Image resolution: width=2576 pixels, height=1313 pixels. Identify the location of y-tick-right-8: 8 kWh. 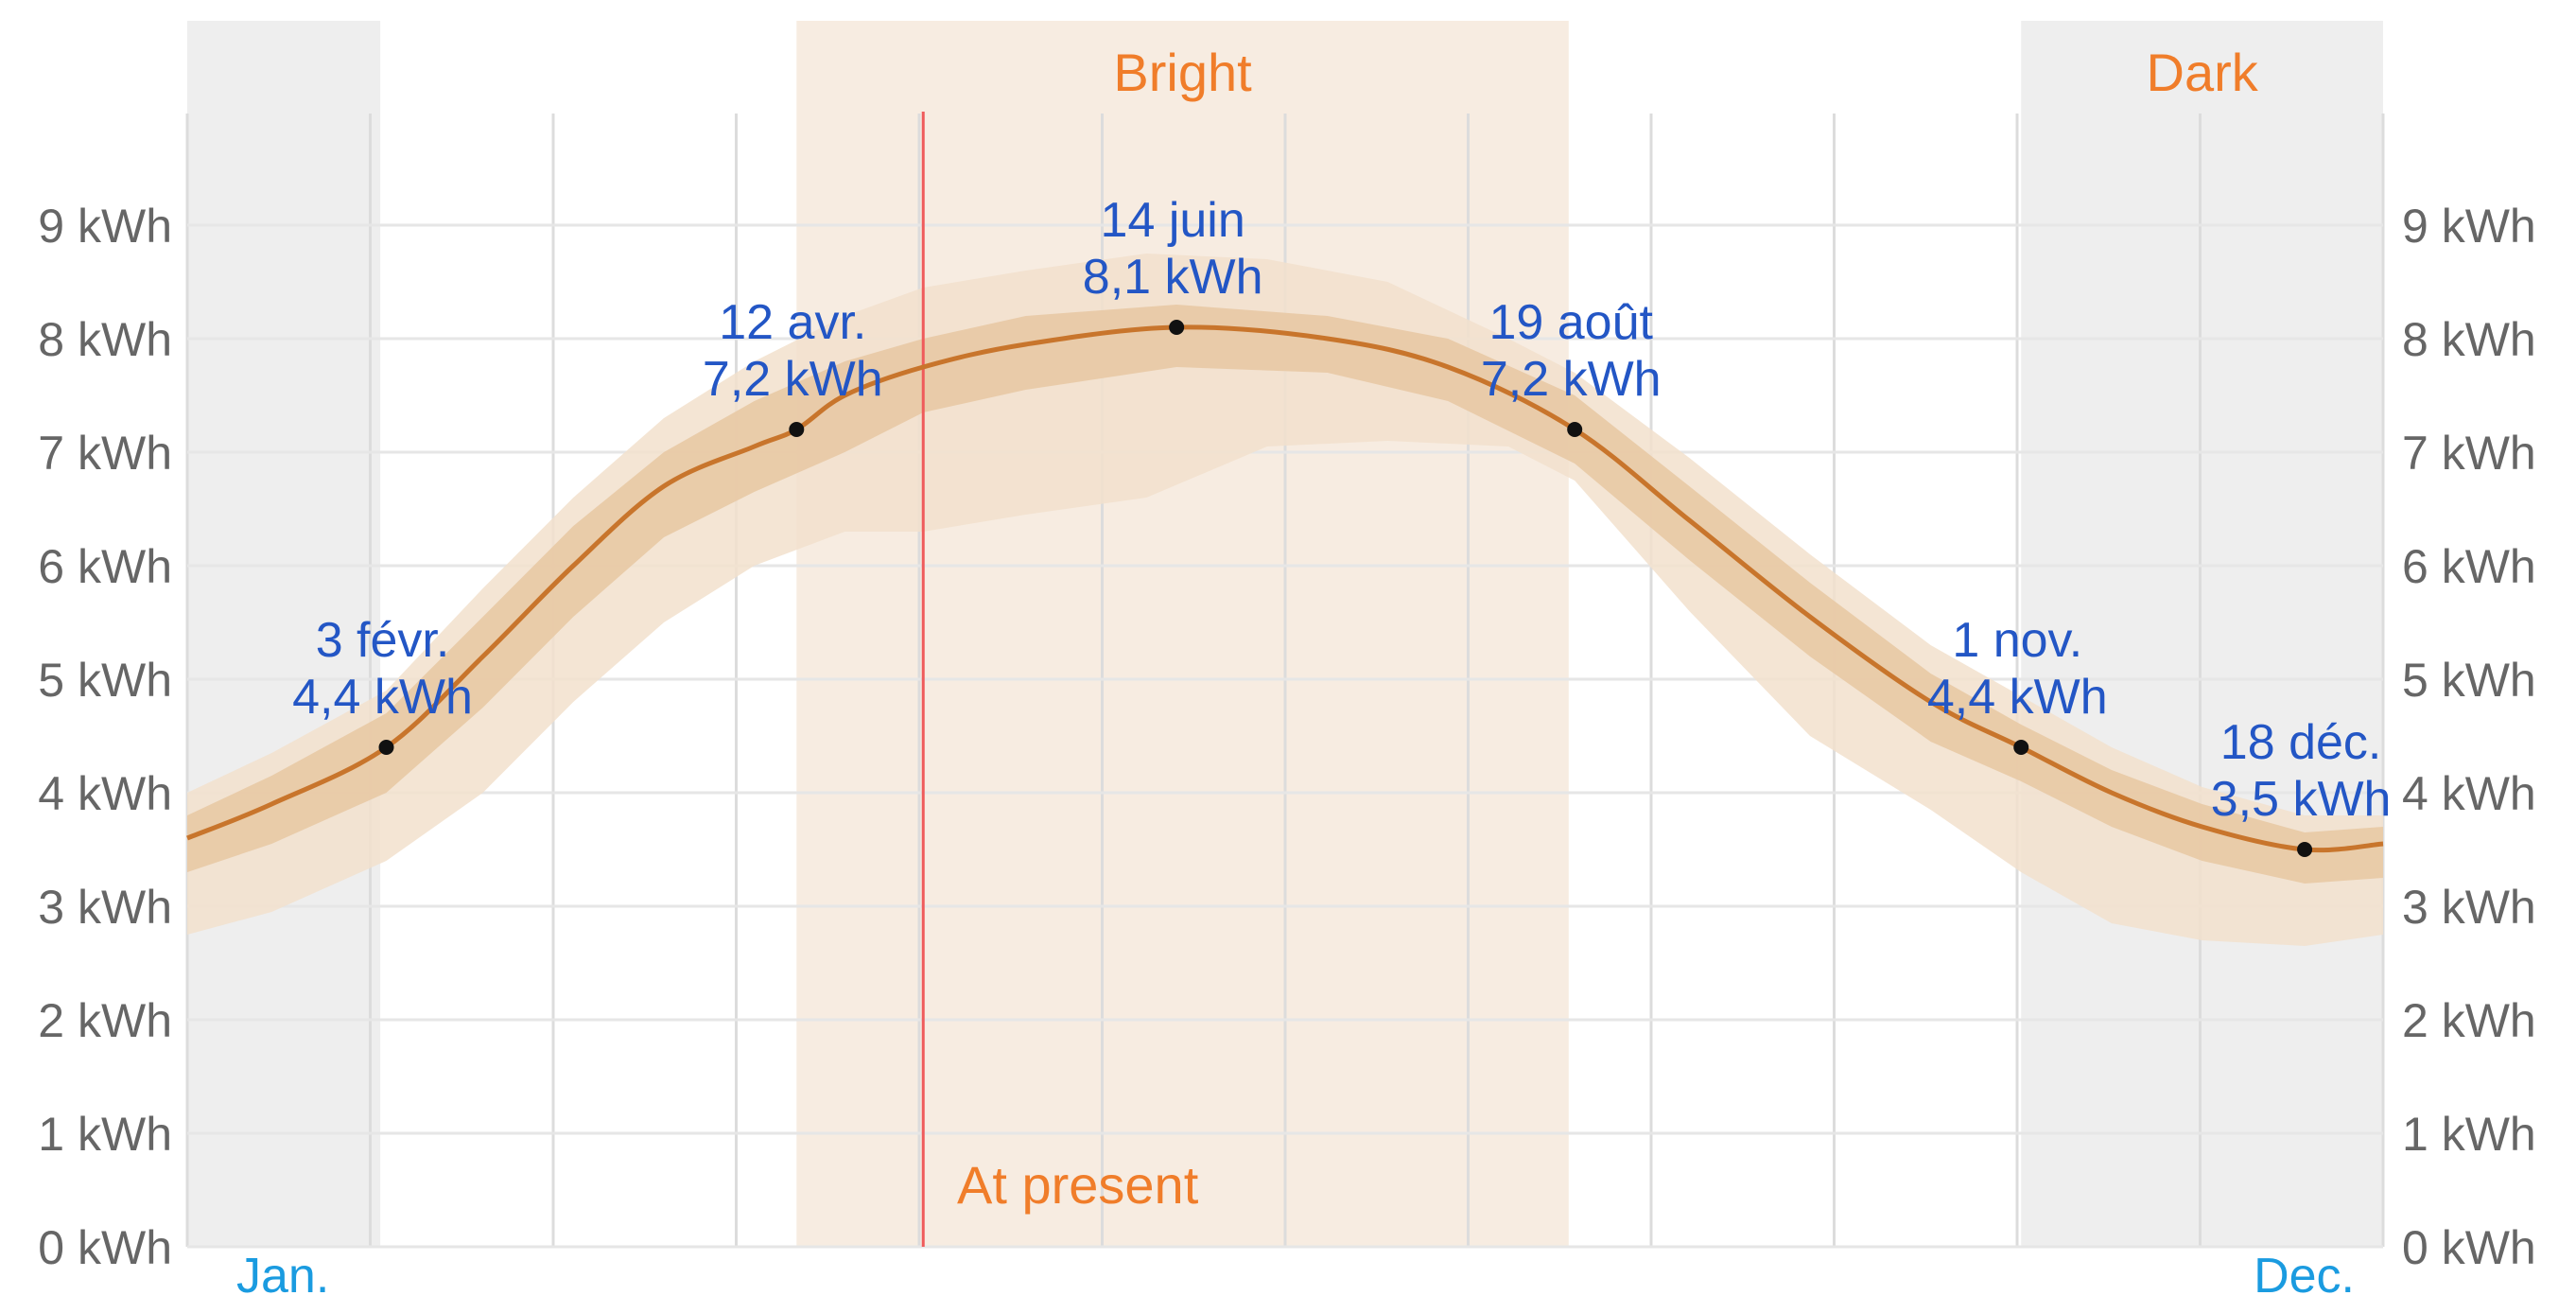
(2469, 339).